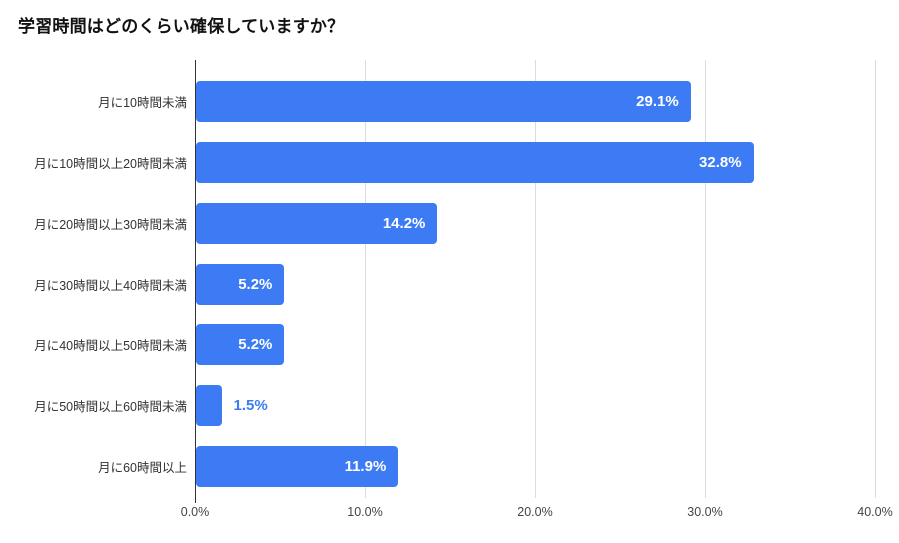  Describe the element at coordinates (720, 162) in the screenshot. I see `bar-value-label: 32.8%` at that location.